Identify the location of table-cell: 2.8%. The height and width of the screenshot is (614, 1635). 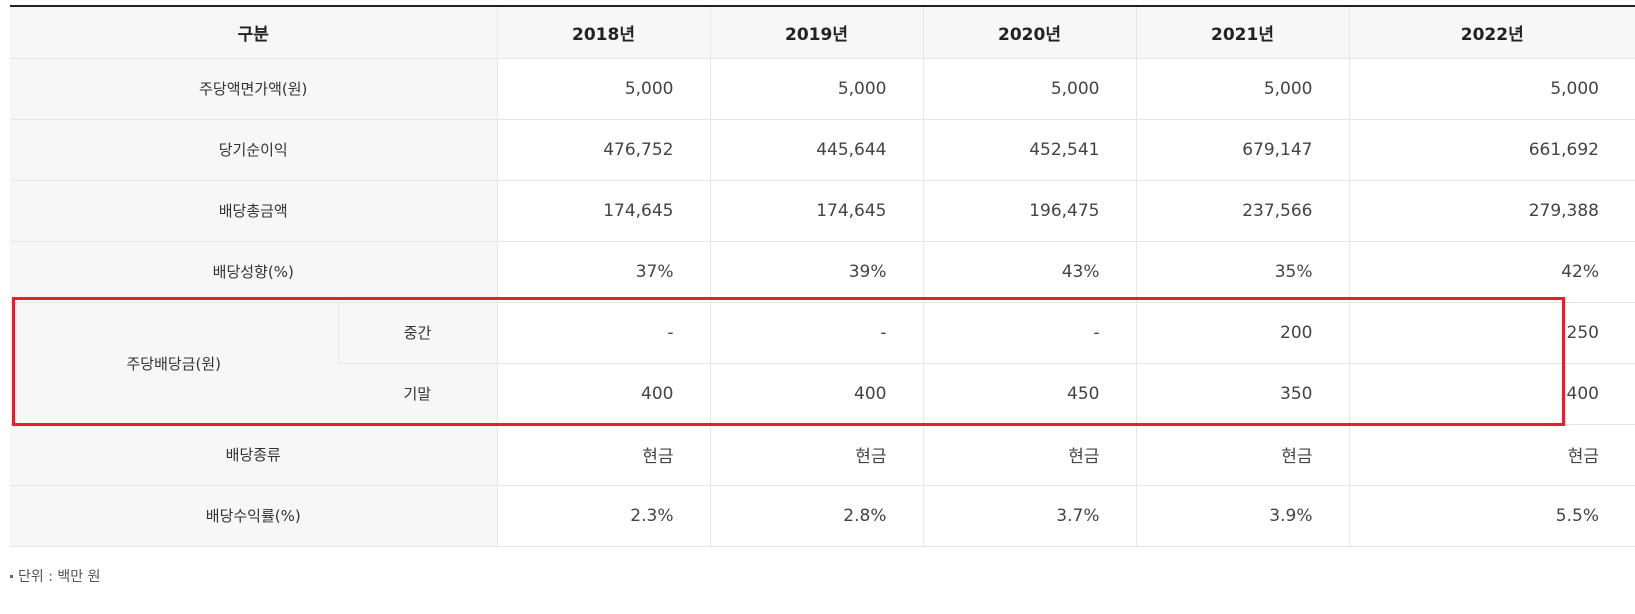
(816, 516).